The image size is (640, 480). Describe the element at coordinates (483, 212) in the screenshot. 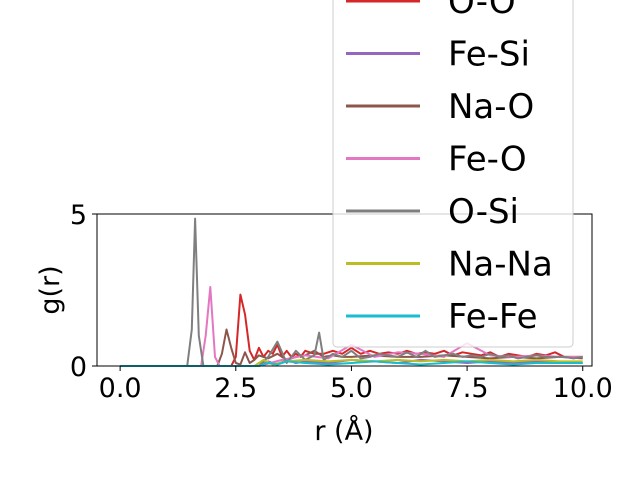

I see `legend-label: O-Si` at that location.